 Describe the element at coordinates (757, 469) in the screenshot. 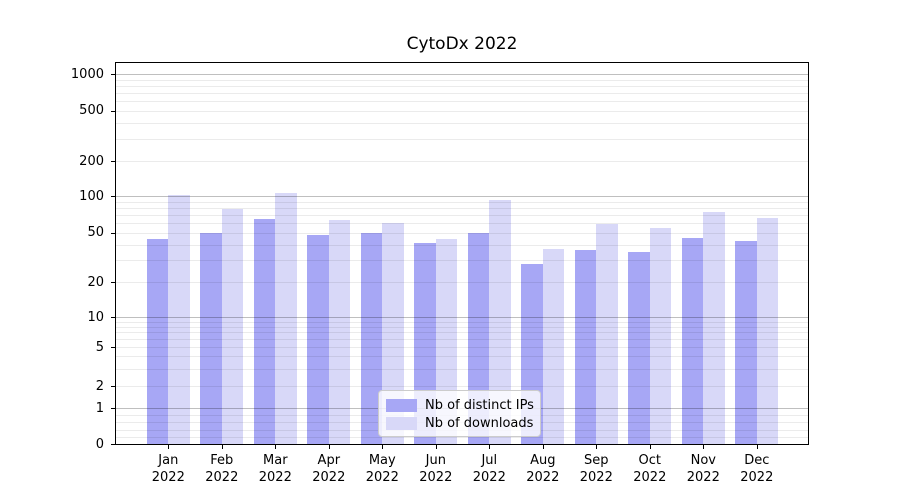

I see `x-axis-tick-label: Dec 2022` at that location.